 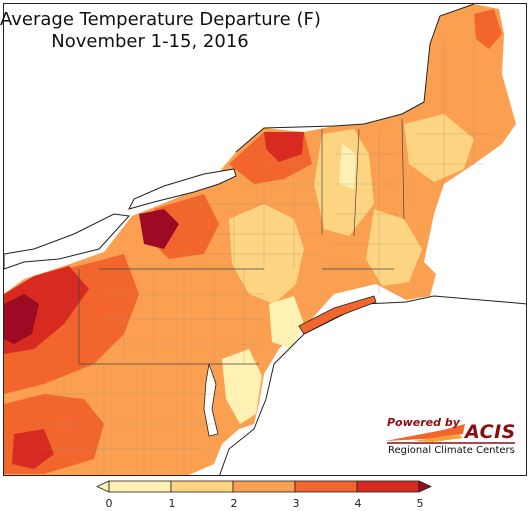 What do you see at coordinates (358, 503) in the screenshot?
I see `legend-tick-4: 4` at bounding box center [358, 503].